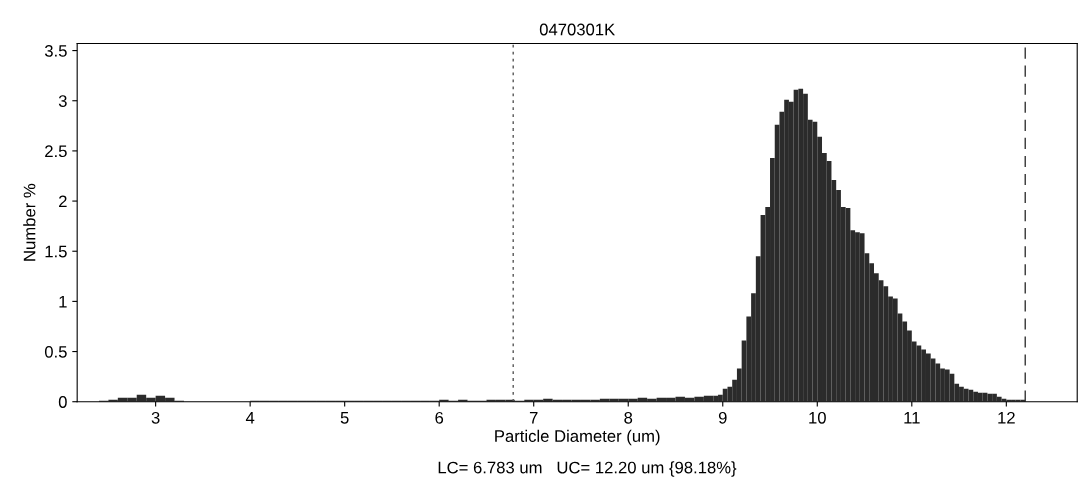 This screenshot has height=484, width=1087. What do you see at coordinates (439, 417) in the screenshot?
I see `x-tick-label: 6` at bounding box center [439, 417].